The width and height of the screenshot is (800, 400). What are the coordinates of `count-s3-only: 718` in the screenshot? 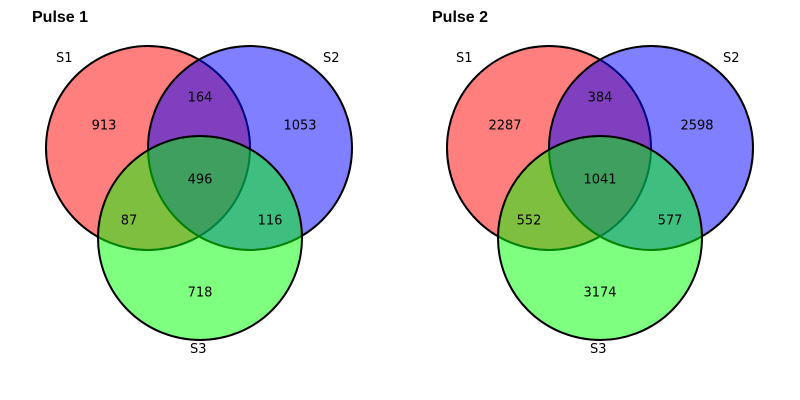 It's located at (200, 293).